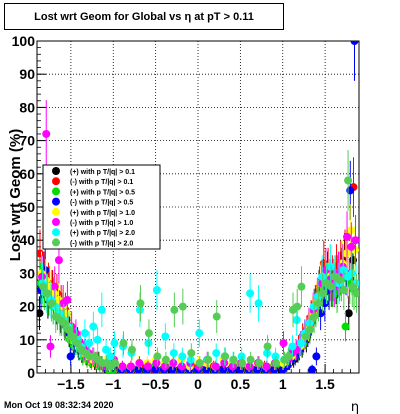  Describe the element at coordinates (31, 373) in the screenshot. I see `y-tick-label: 0` at that location.